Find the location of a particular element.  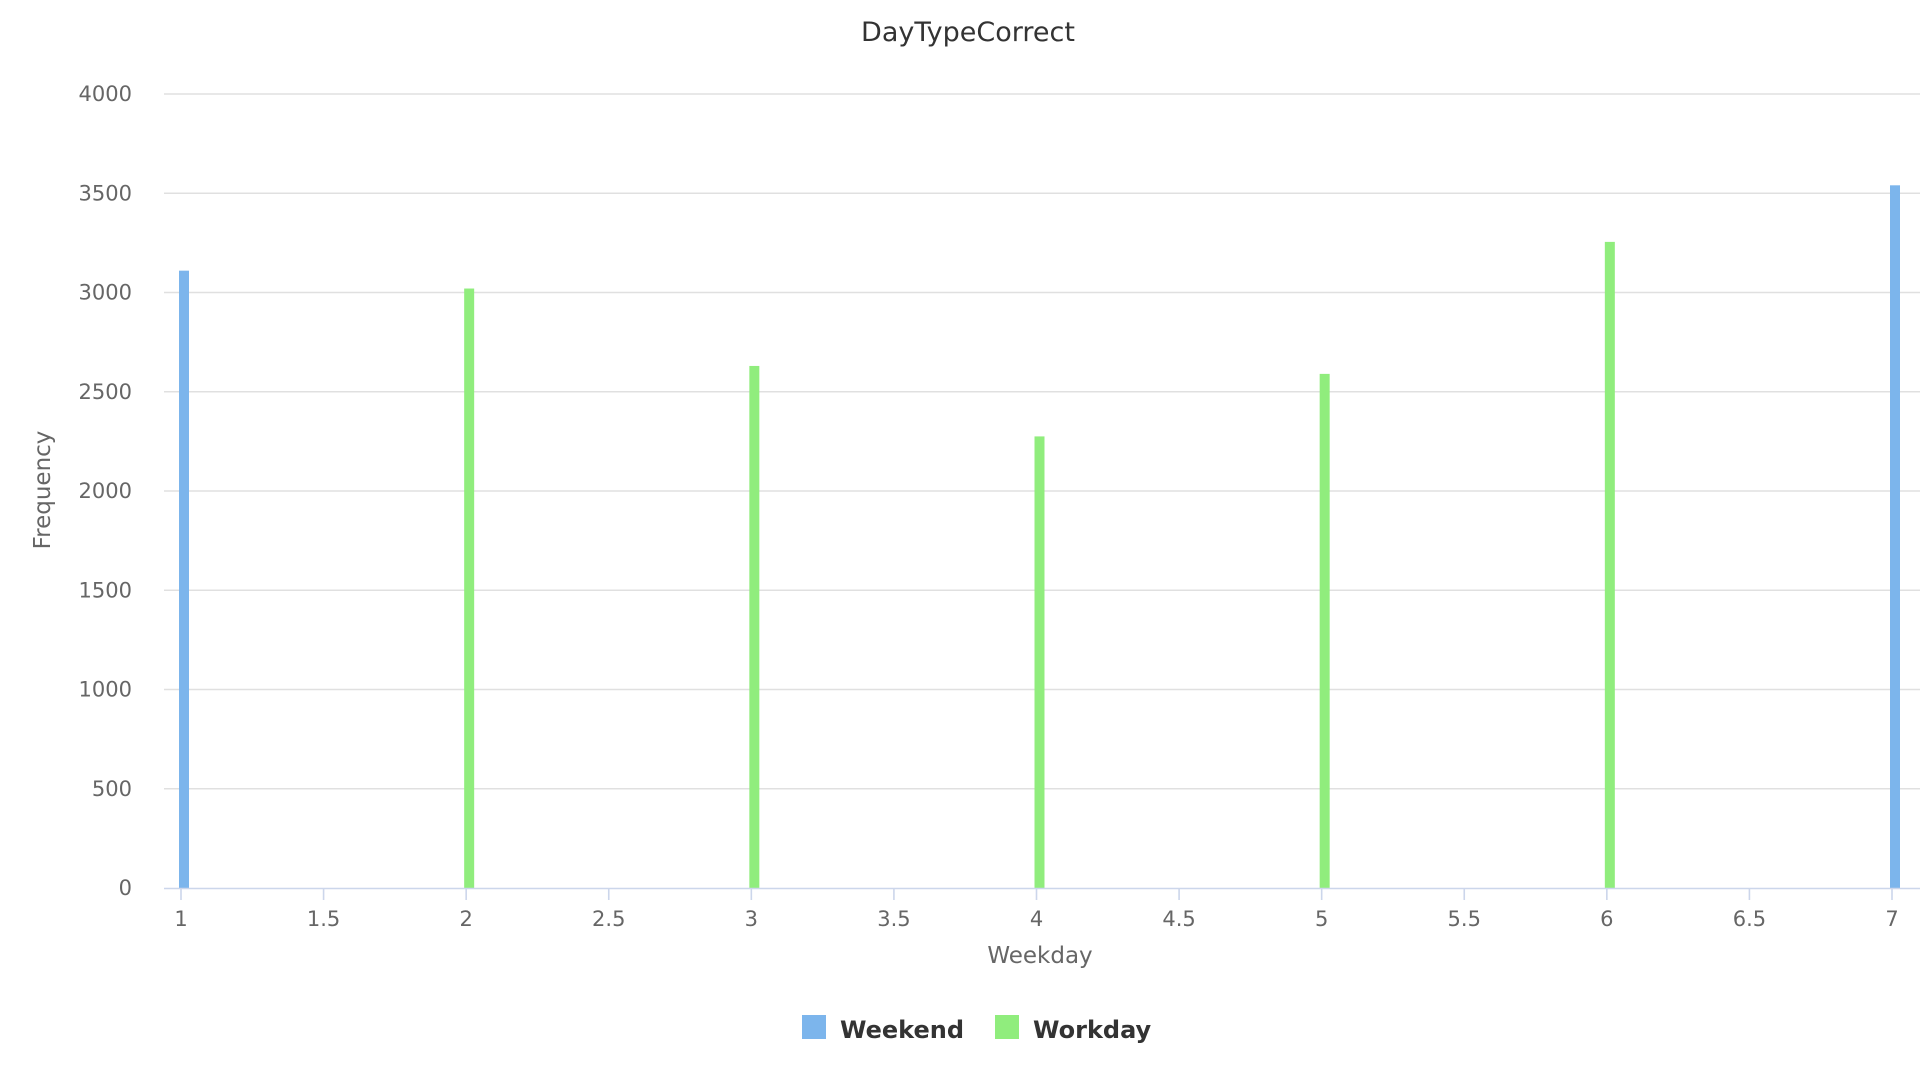

x-tick-label: 1 is located at coordinates (180, 919).